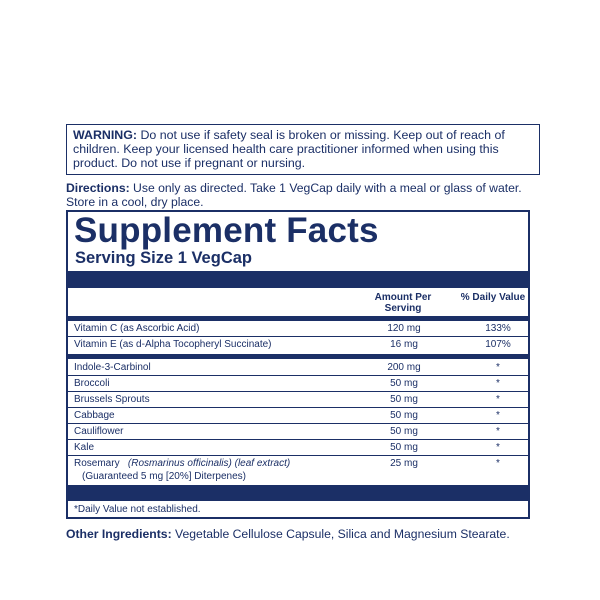 This screenshot has height=600, width=600. What do you see at coordinates (298, 318) in the screenshot?
I see `divider-header` at bounding box center [298, 318].